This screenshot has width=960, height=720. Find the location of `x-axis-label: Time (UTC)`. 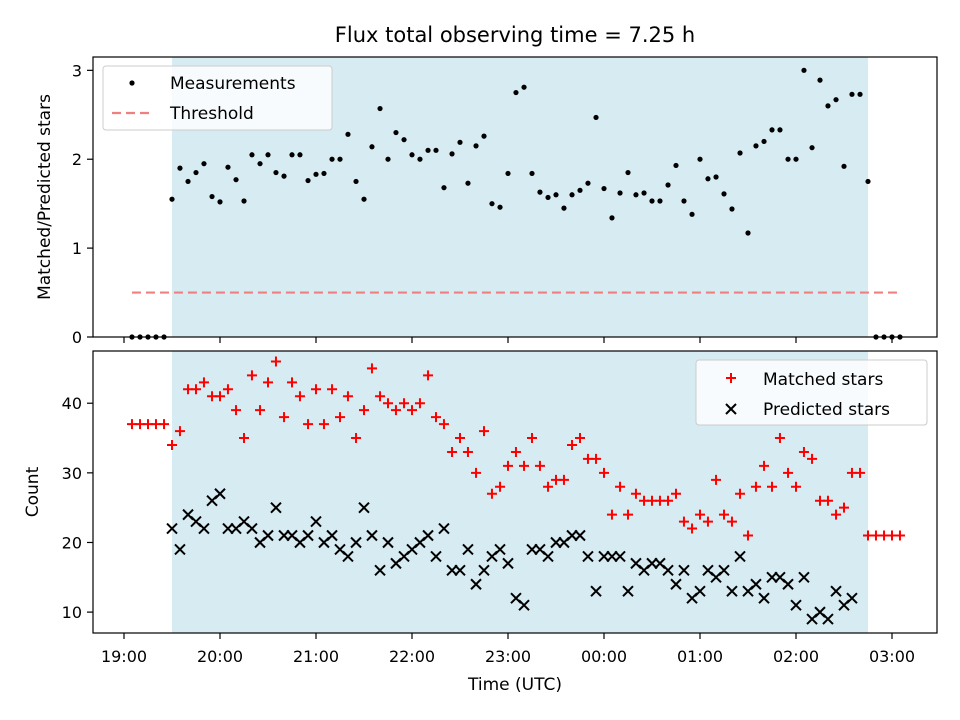

x-axis-label: Time (UTC) is located at coordinates (514, 685).